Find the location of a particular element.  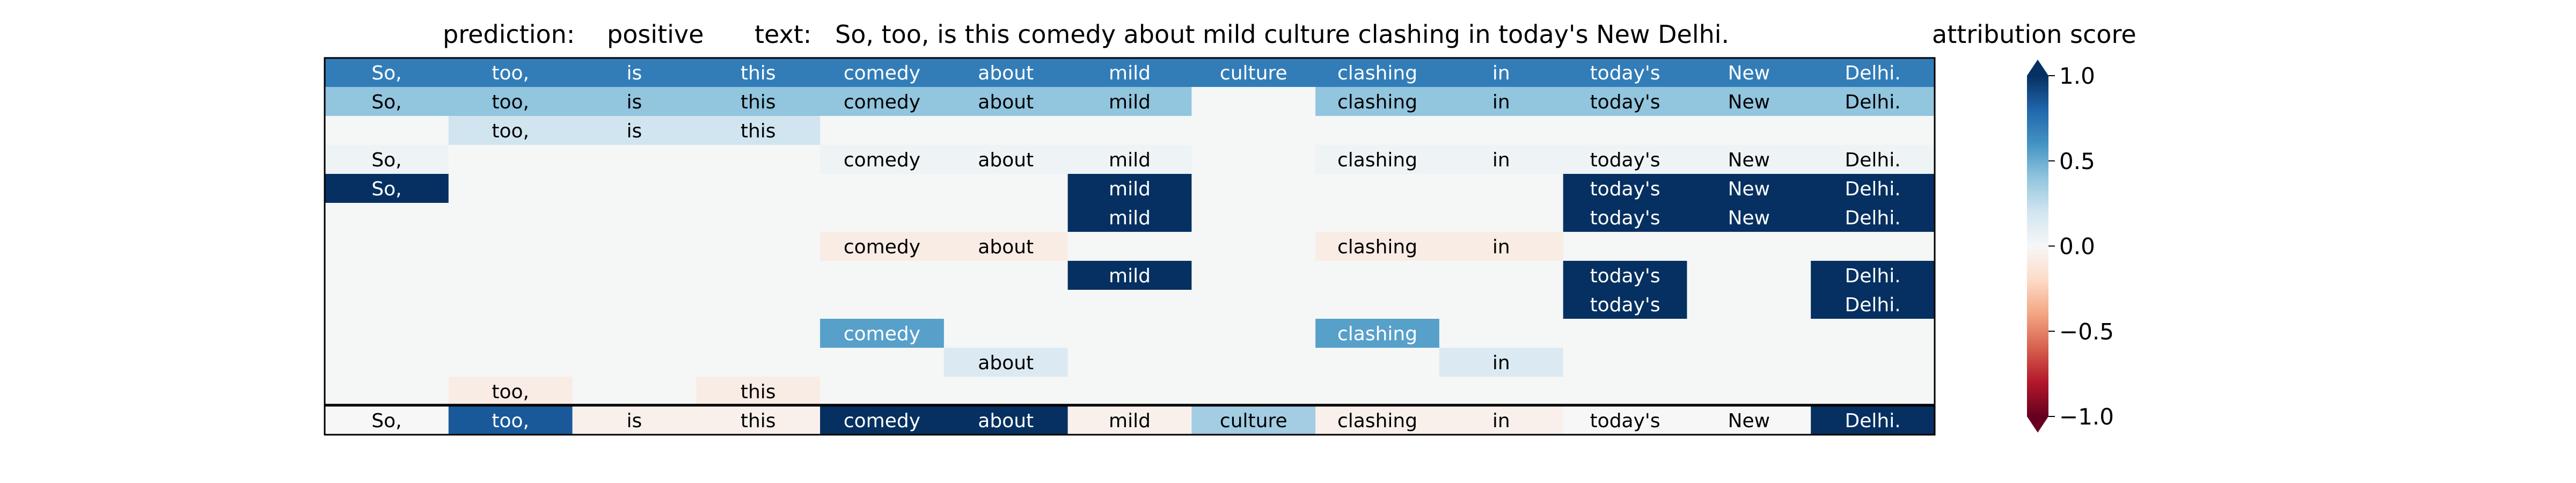

colorbar-ticks: 1.0 0.5 0.0 −0.5 −1.0 is located at coordinates (2081, 246).